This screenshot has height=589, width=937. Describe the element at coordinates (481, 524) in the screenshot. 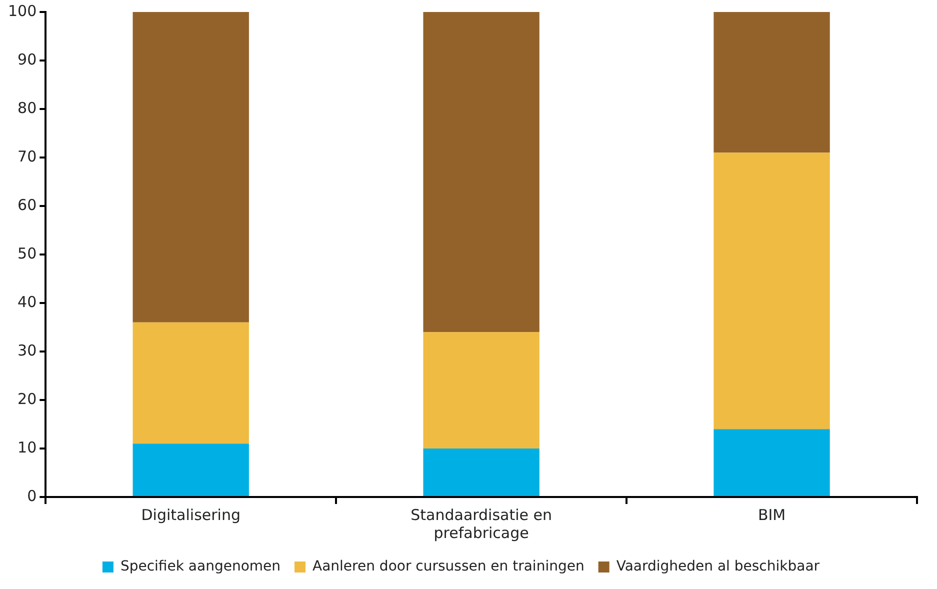

I see `x-tick-label: Standaardisatie en prefabricage` at that location.